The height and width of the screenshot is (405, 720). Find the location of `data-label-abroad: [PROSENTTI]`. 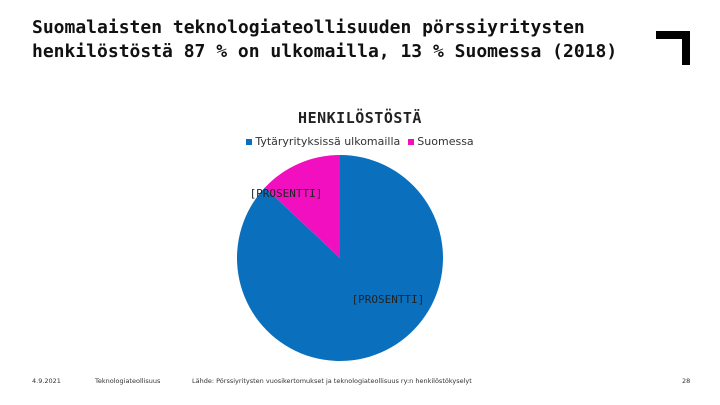

data-label-abroad: [PROSENTTI] is located at coordinates (388, 299).